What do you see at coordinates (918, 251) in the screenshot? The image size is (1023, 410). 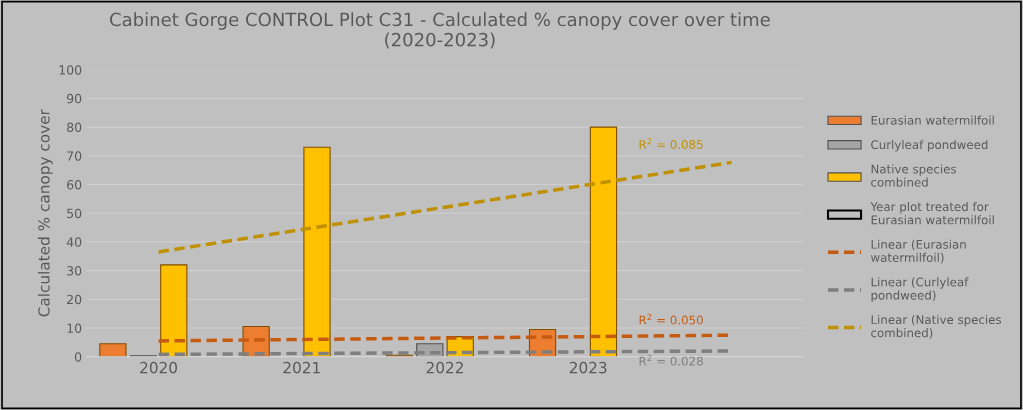 I see `legend-label: Linear (Eurasian watermilfoil)` at bounding box center [918, 251].